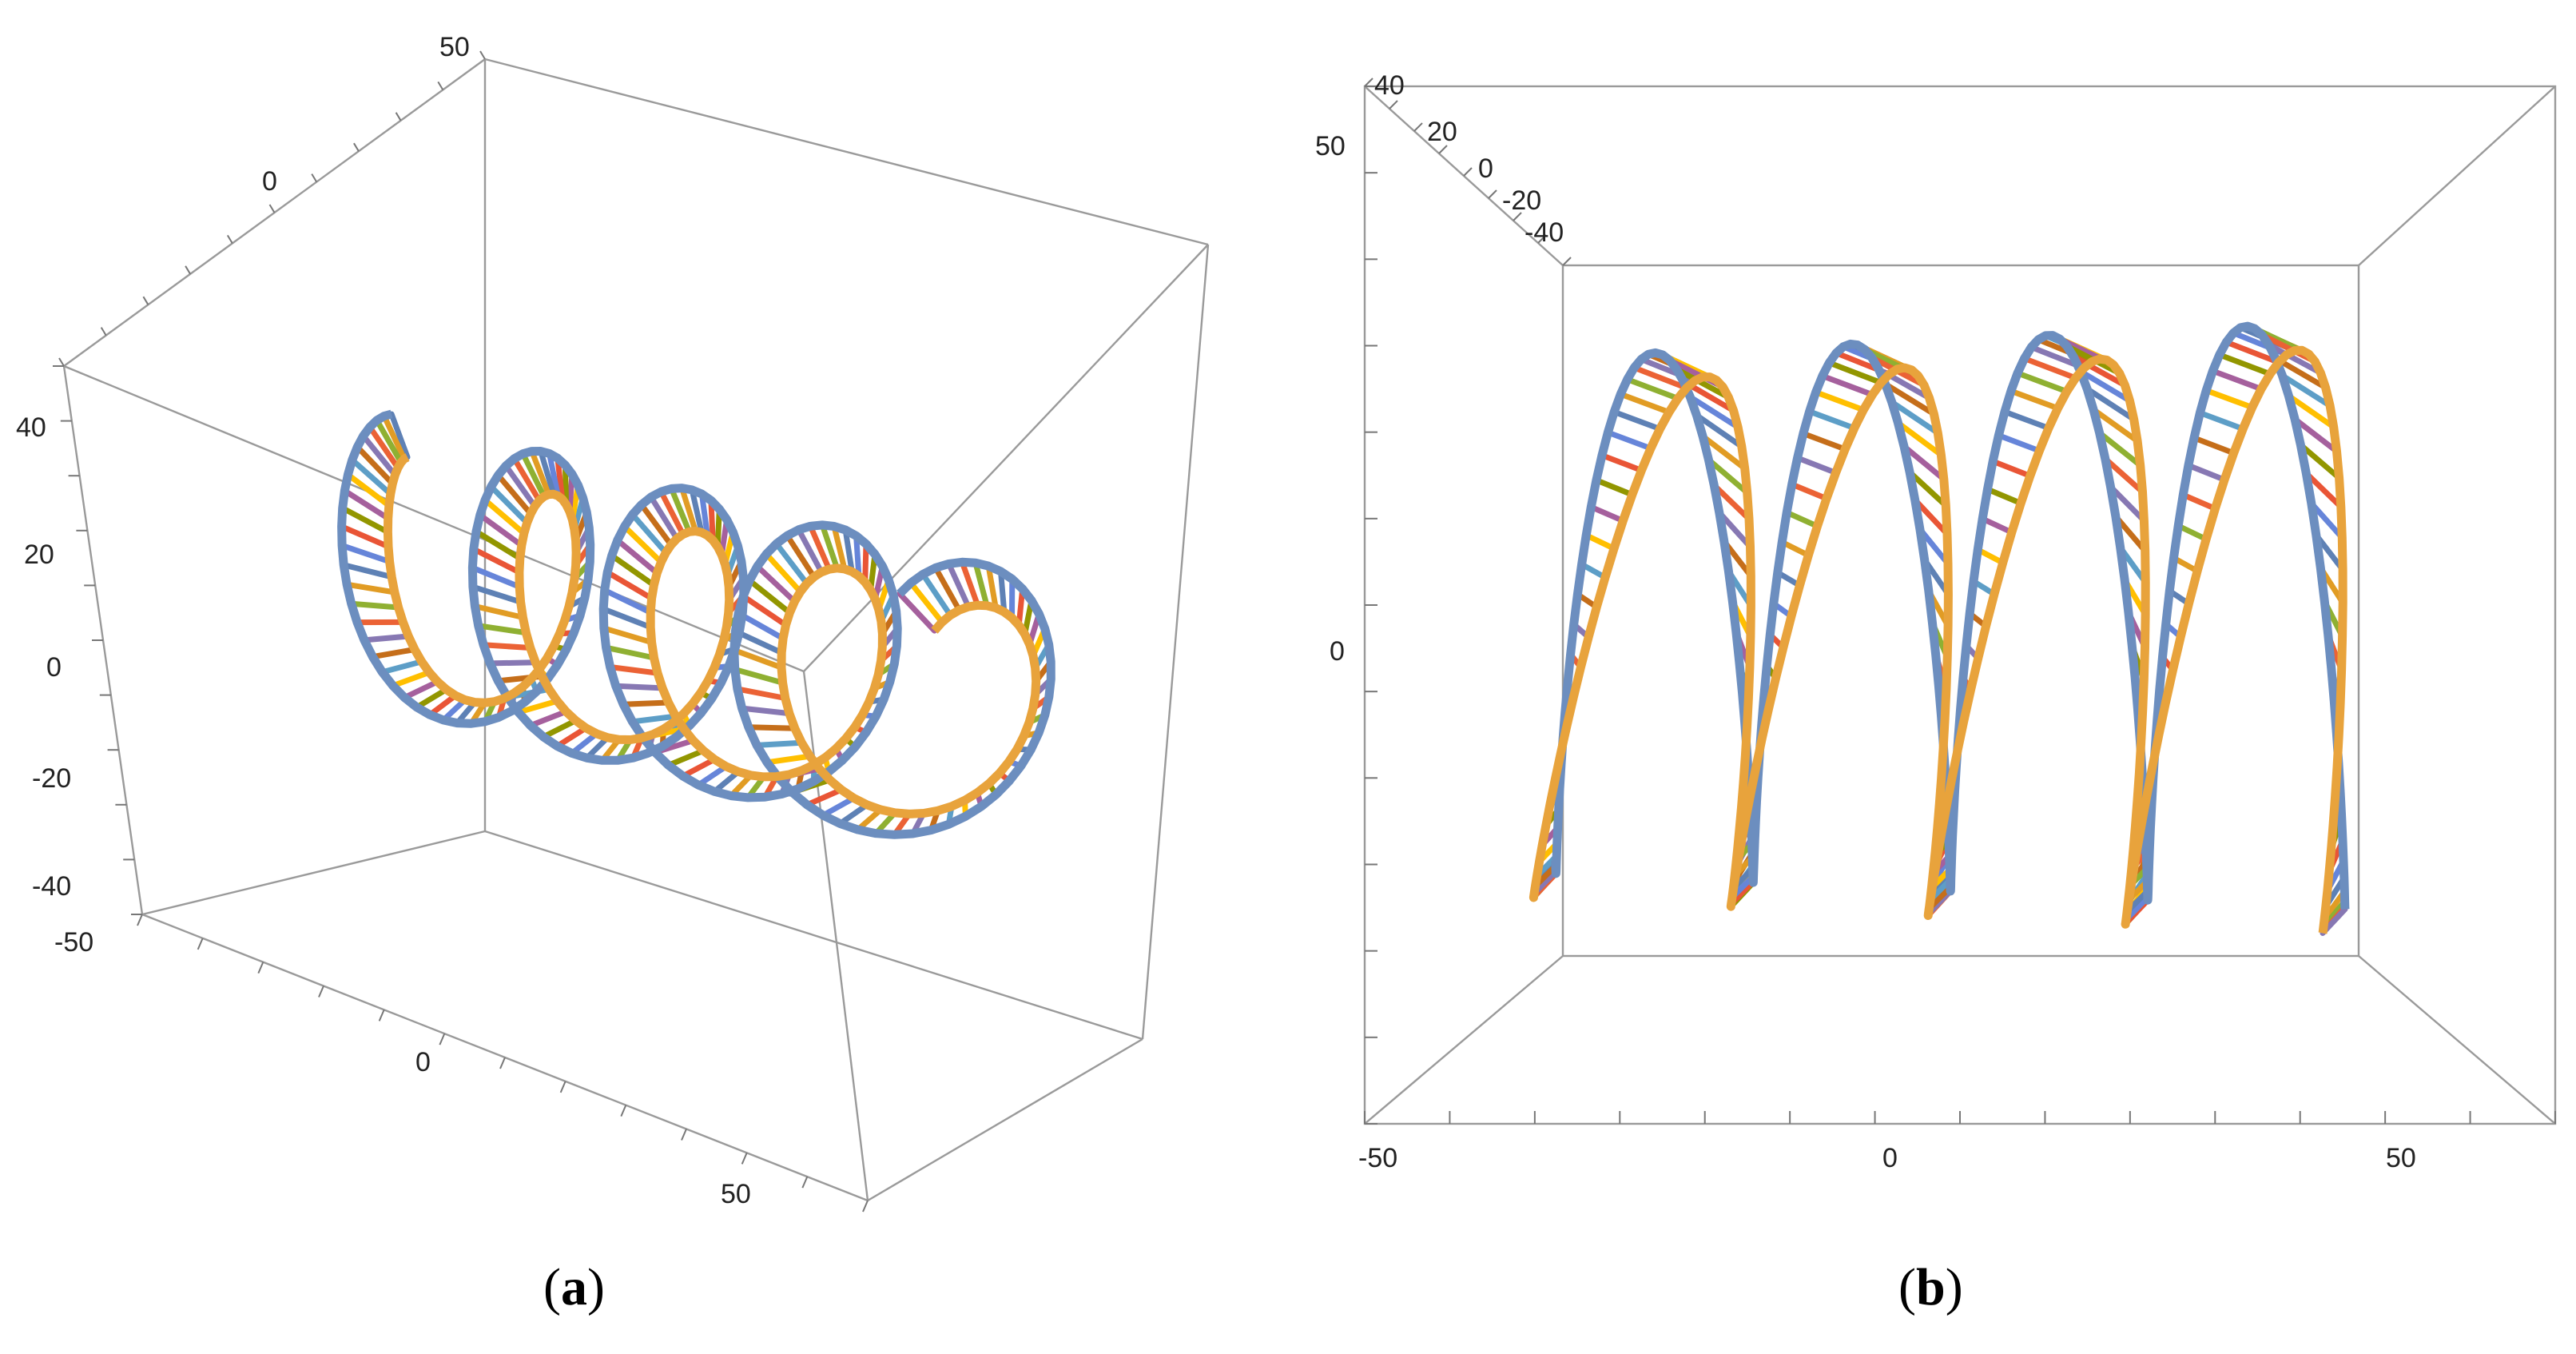  What do you see at coordinates (454, 47) in the screenshot?
I see `panel-a-y-tick-label: 50` at bounding box center [454, 47].